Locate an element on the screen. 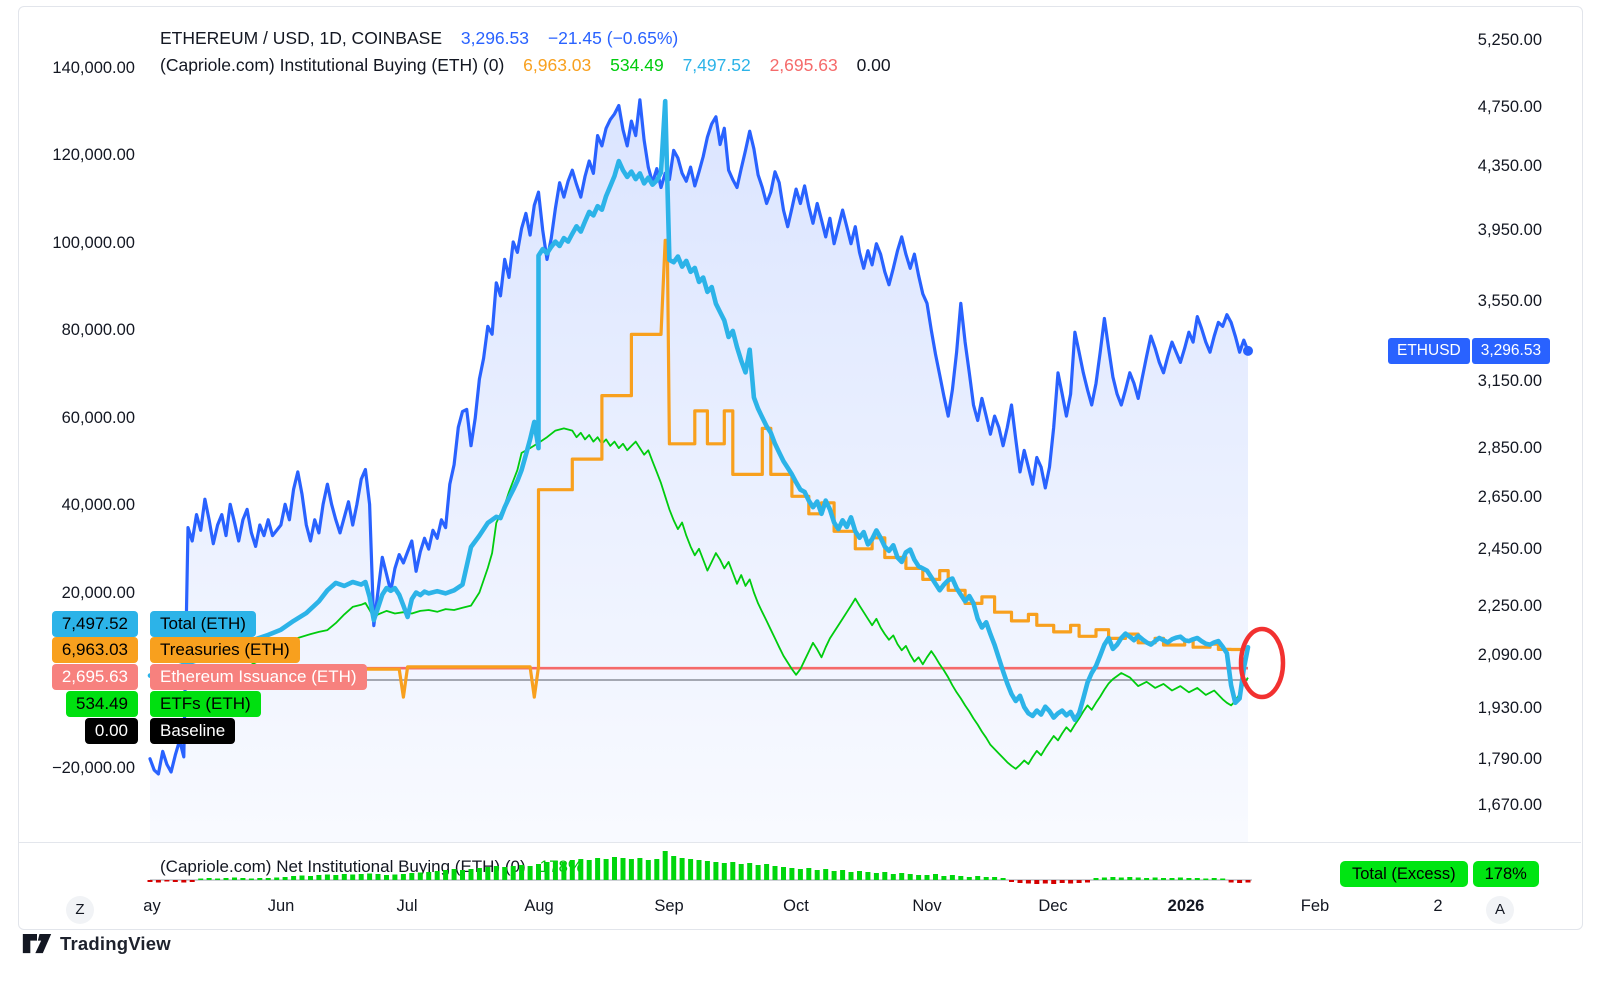 The height and width of the screenshot is (989, 1600). pane-divider is located at coordinates (800, 842).